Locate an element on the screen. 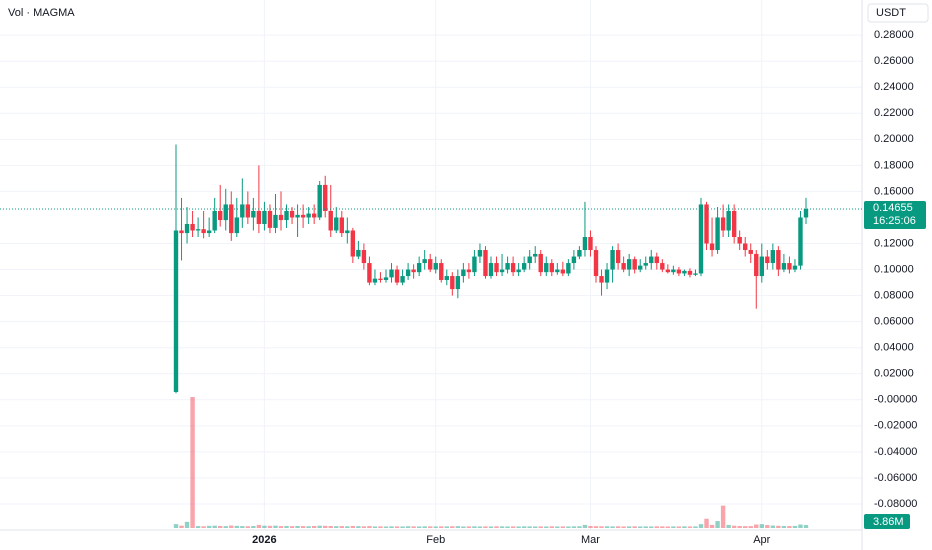 Image resolution: width=932 pixels, height=550 pixels. x-tick-label: Feb is located at coordinates (435, 540).